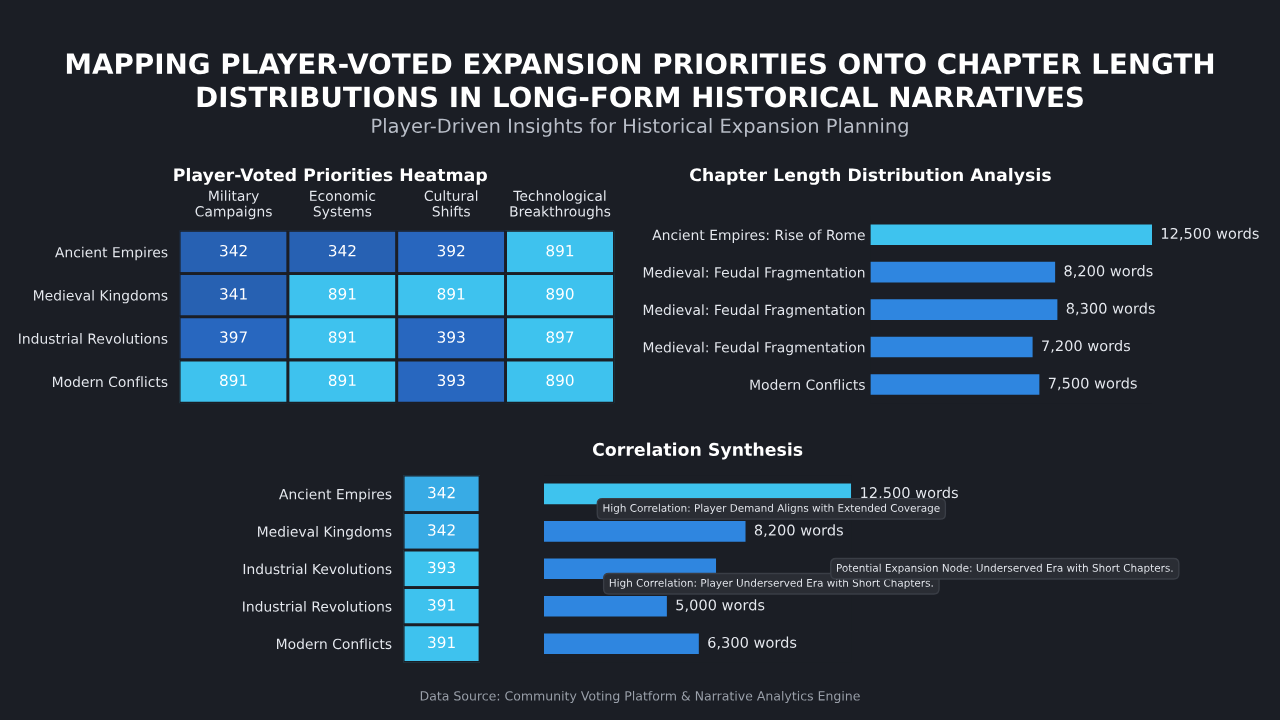 Image resolution: width=1280 pixels, height=720 pixels. What do you see at coordinates (451, 203) in the screenshot?
I see `x-tick-label: Cultural Shifts` at bounding box center [451, 203].